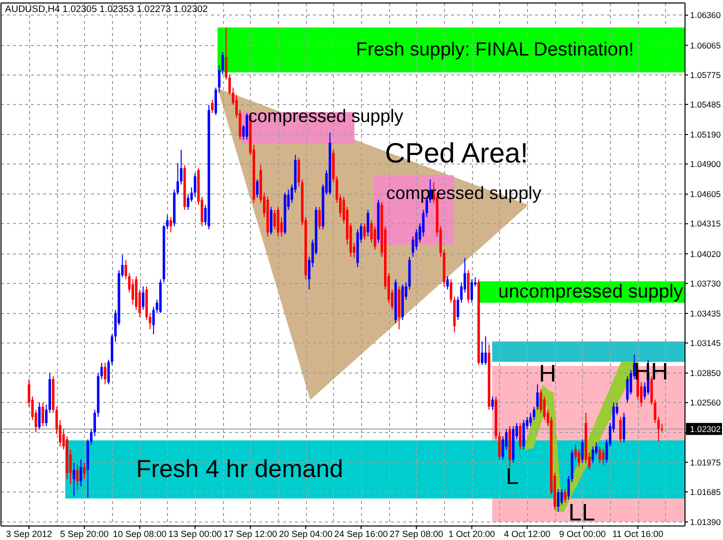  What do you see at coordinates (705, 429) in the screenshot?
I see `ref-line-label: 1.02302` at bounding box center [705, 429].